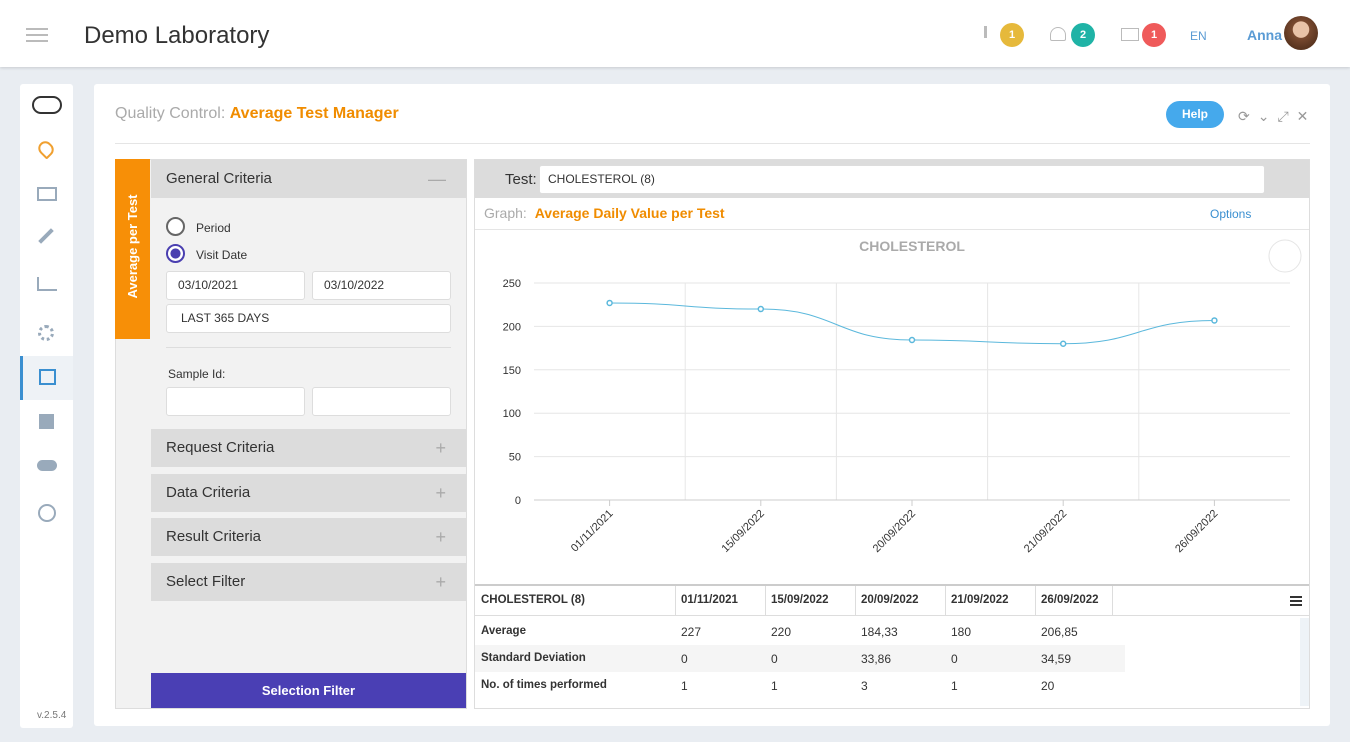  Describe the element at coordinates (308, 582) in the screenshot. I see `section-header: Select Filter +` at that location.